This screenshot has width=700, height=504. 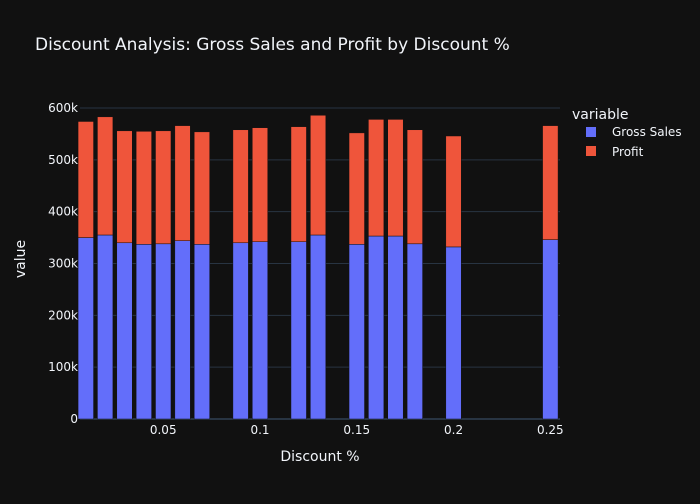 What do you see at coordinates (63, 108) in the screenshot?
I see `y-tick-label: 600k` at bounding box center [63, 108].